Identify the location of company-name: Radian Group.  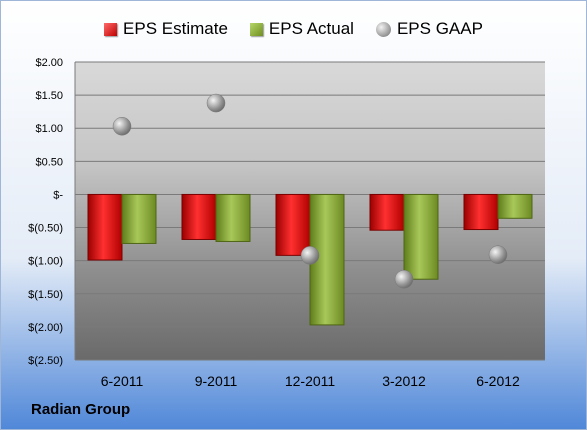
(81, 409).